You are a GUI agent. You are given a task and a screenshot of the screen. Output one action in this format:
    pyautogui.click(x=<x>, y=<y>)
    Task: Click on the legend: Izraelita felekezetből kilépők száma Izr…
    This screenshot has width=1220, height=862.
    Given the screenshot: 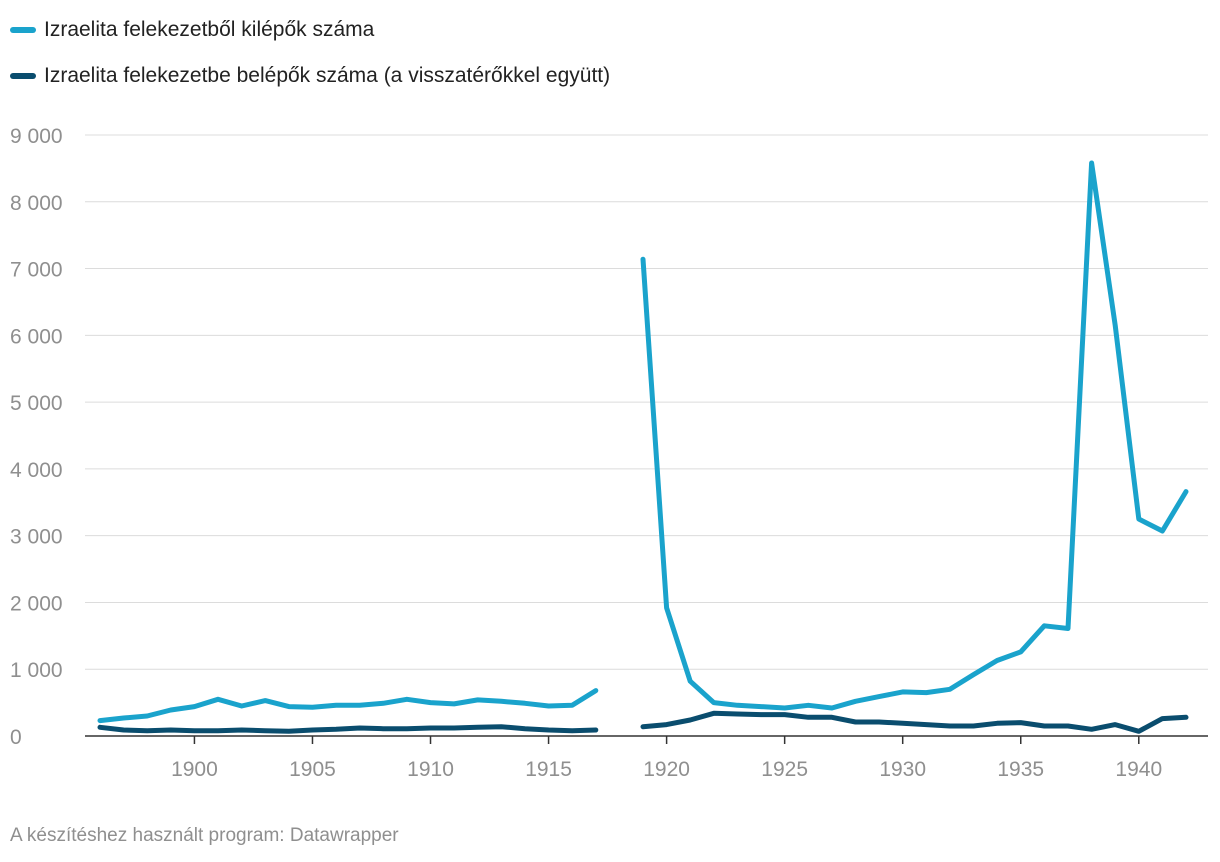 What is the action you would take?
    pyautogui.click(x=310, y=58)
    